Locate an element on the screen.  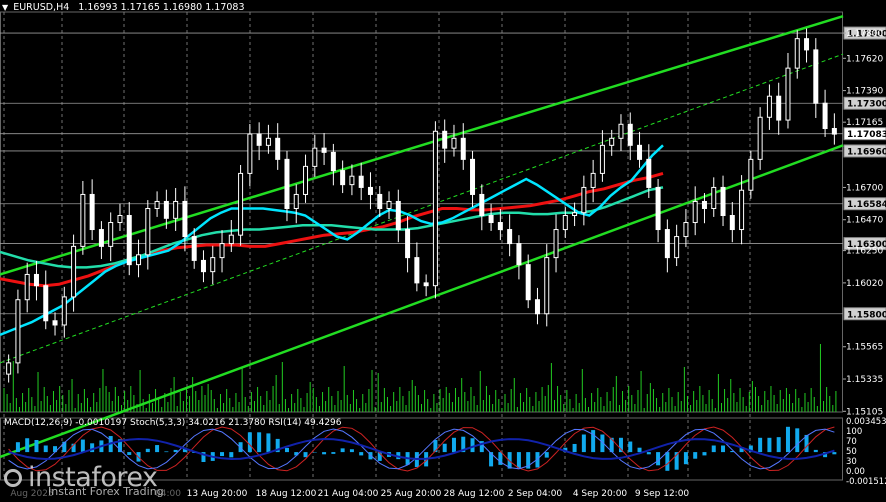
y-tick-label: 1.17800 is located at coordinates (864, 34).